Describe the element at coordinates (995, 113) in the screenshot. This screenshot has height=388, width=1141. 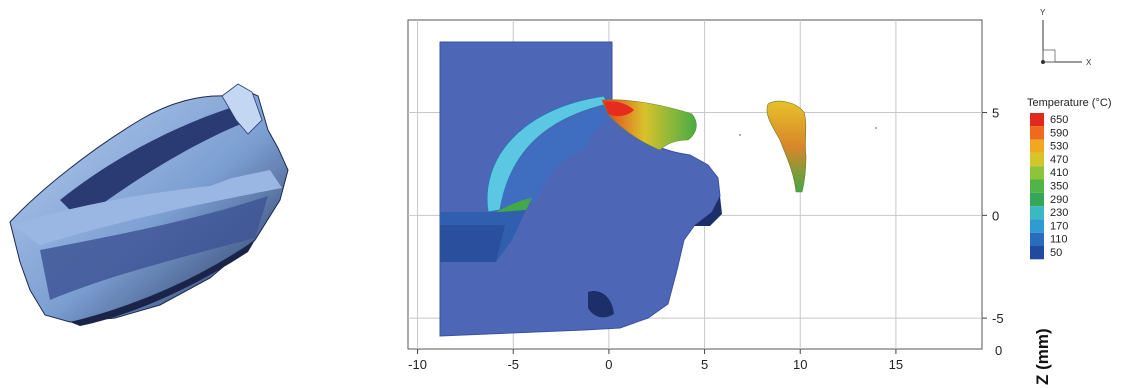
I see `y-tick-label: 5` at that location.